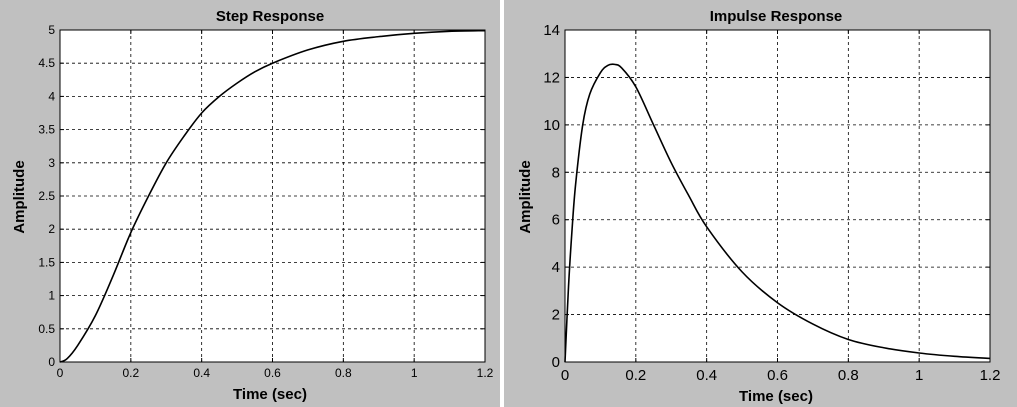  Describe the element at coordinates (51, 362) in the screenshot. I see `step-response-ytick-label: 0` at that location.